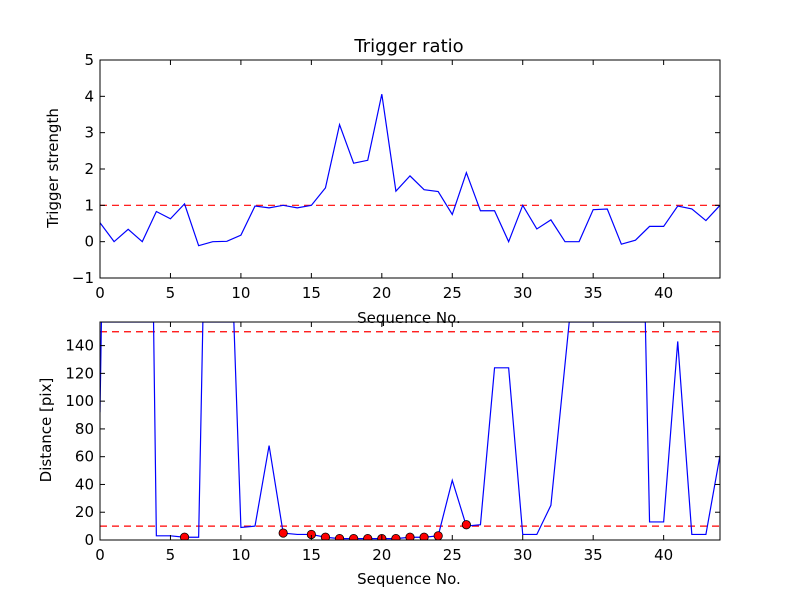 The width and height of the screenshot is (800, 600). Describe the element at coordinates (79, 373) in the screenshot. I see `y-tick-label: 120` at that location.